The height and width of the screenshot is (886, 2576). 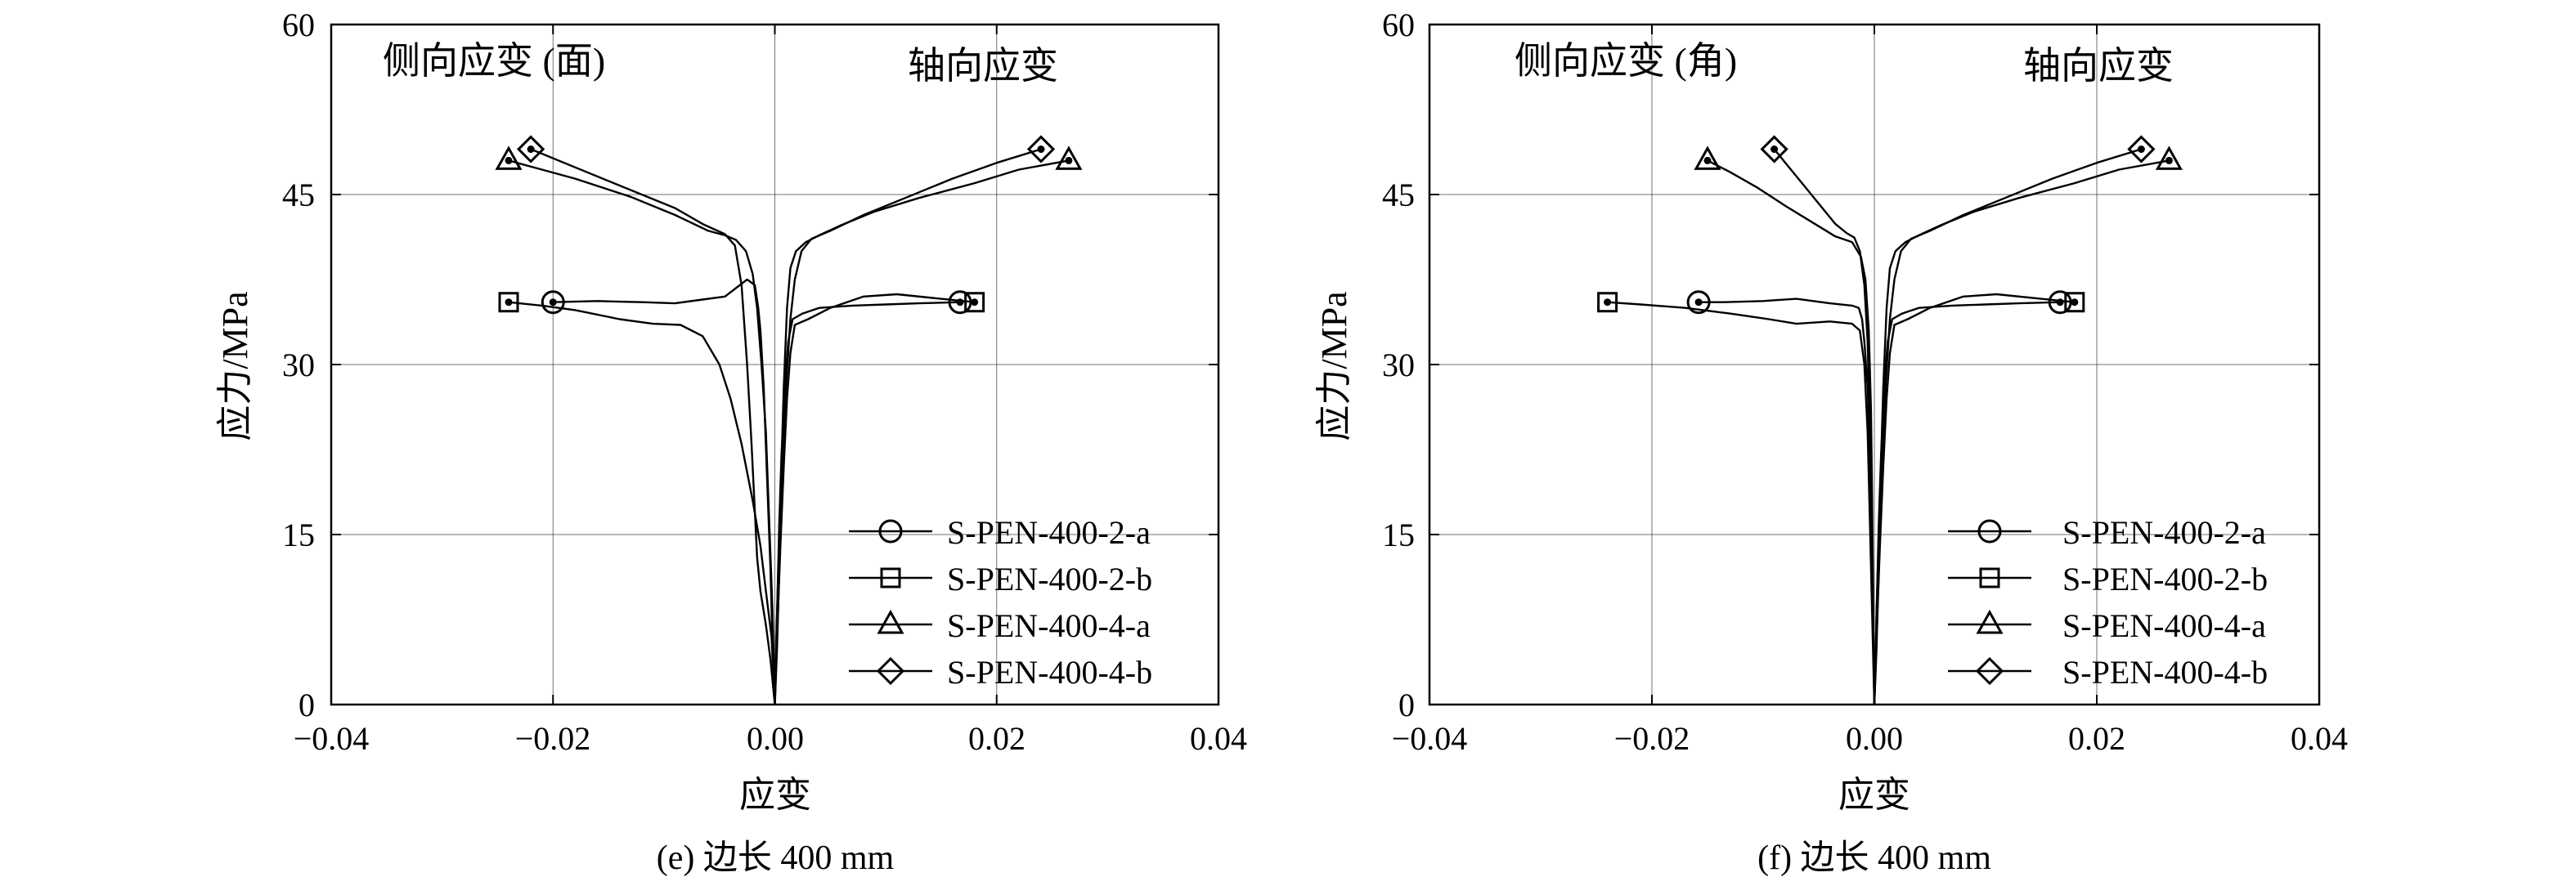 I want to click on panel-caption: (e) 边长 400 mm, so click(x=776, y=858).